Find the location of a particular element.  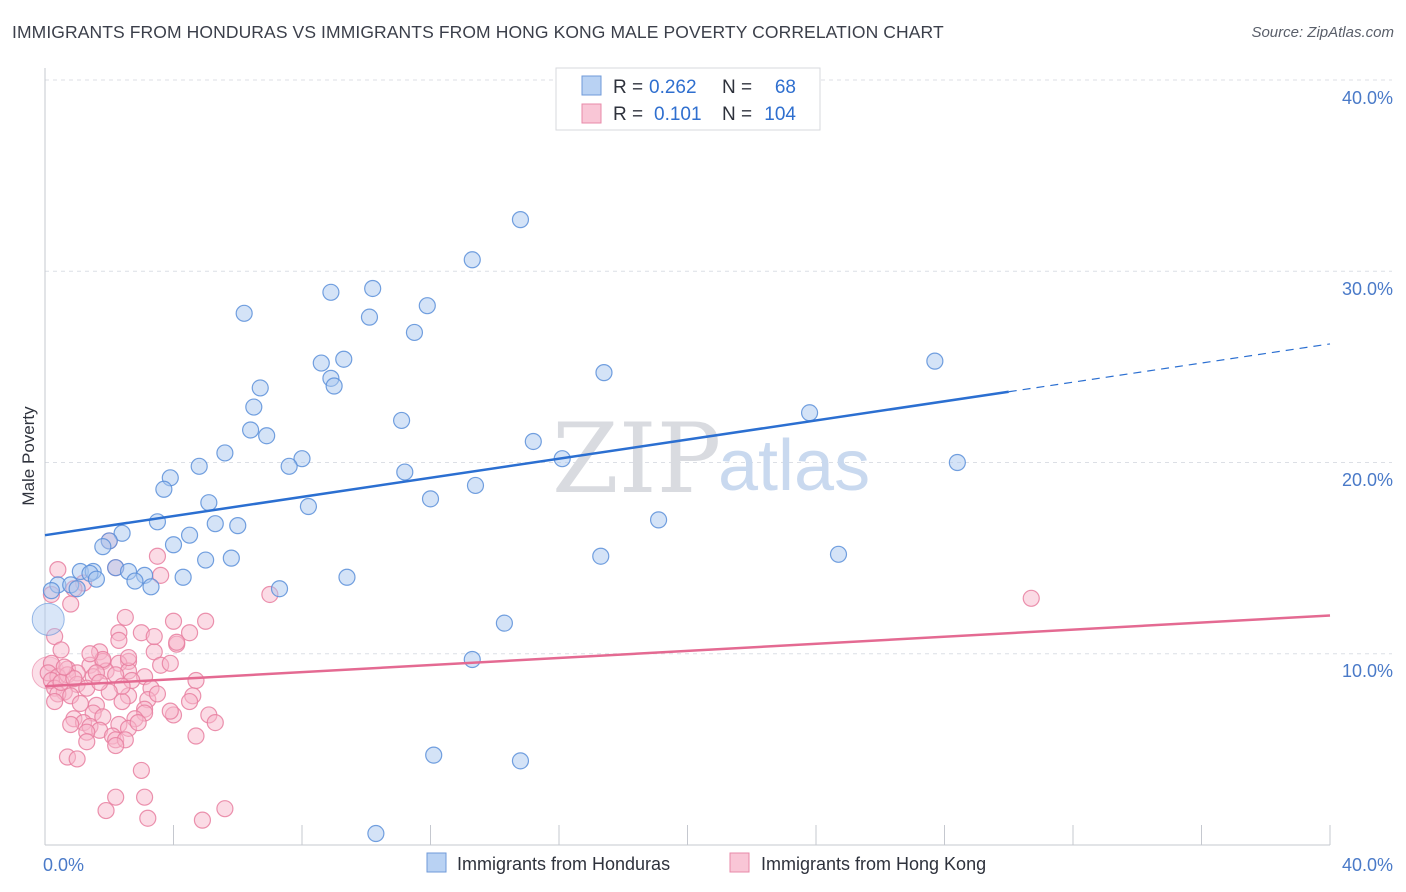

legend-r-value-blue: 0.262 is located at coordinates (673, 87).